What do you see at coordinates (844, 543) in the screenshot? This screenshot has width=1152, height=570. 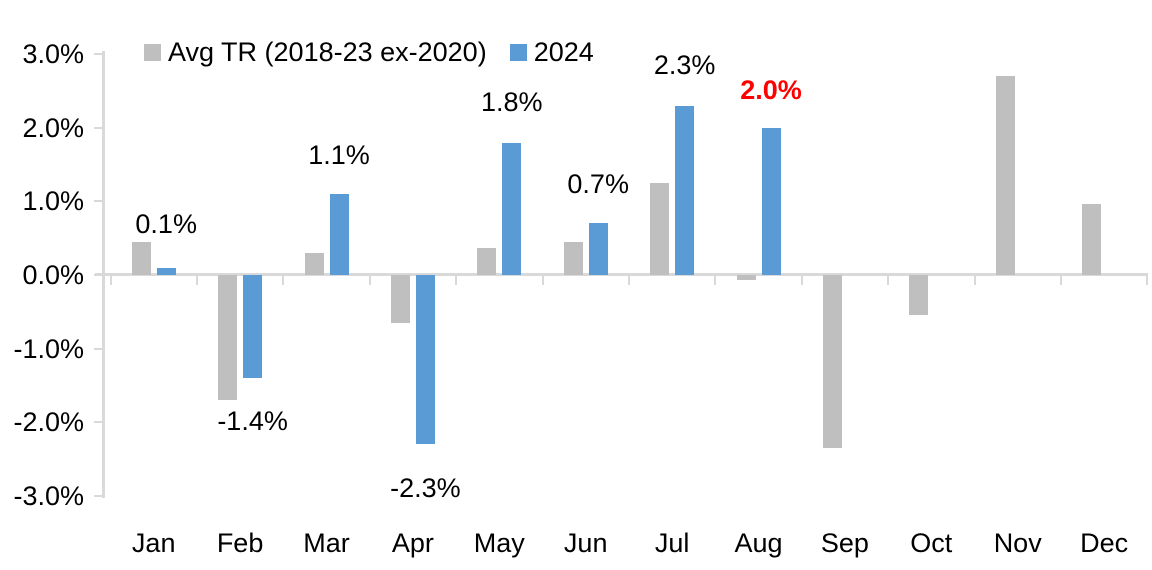 I see `x-tick-label-sep: Sep` at bounding box center [844, 543].